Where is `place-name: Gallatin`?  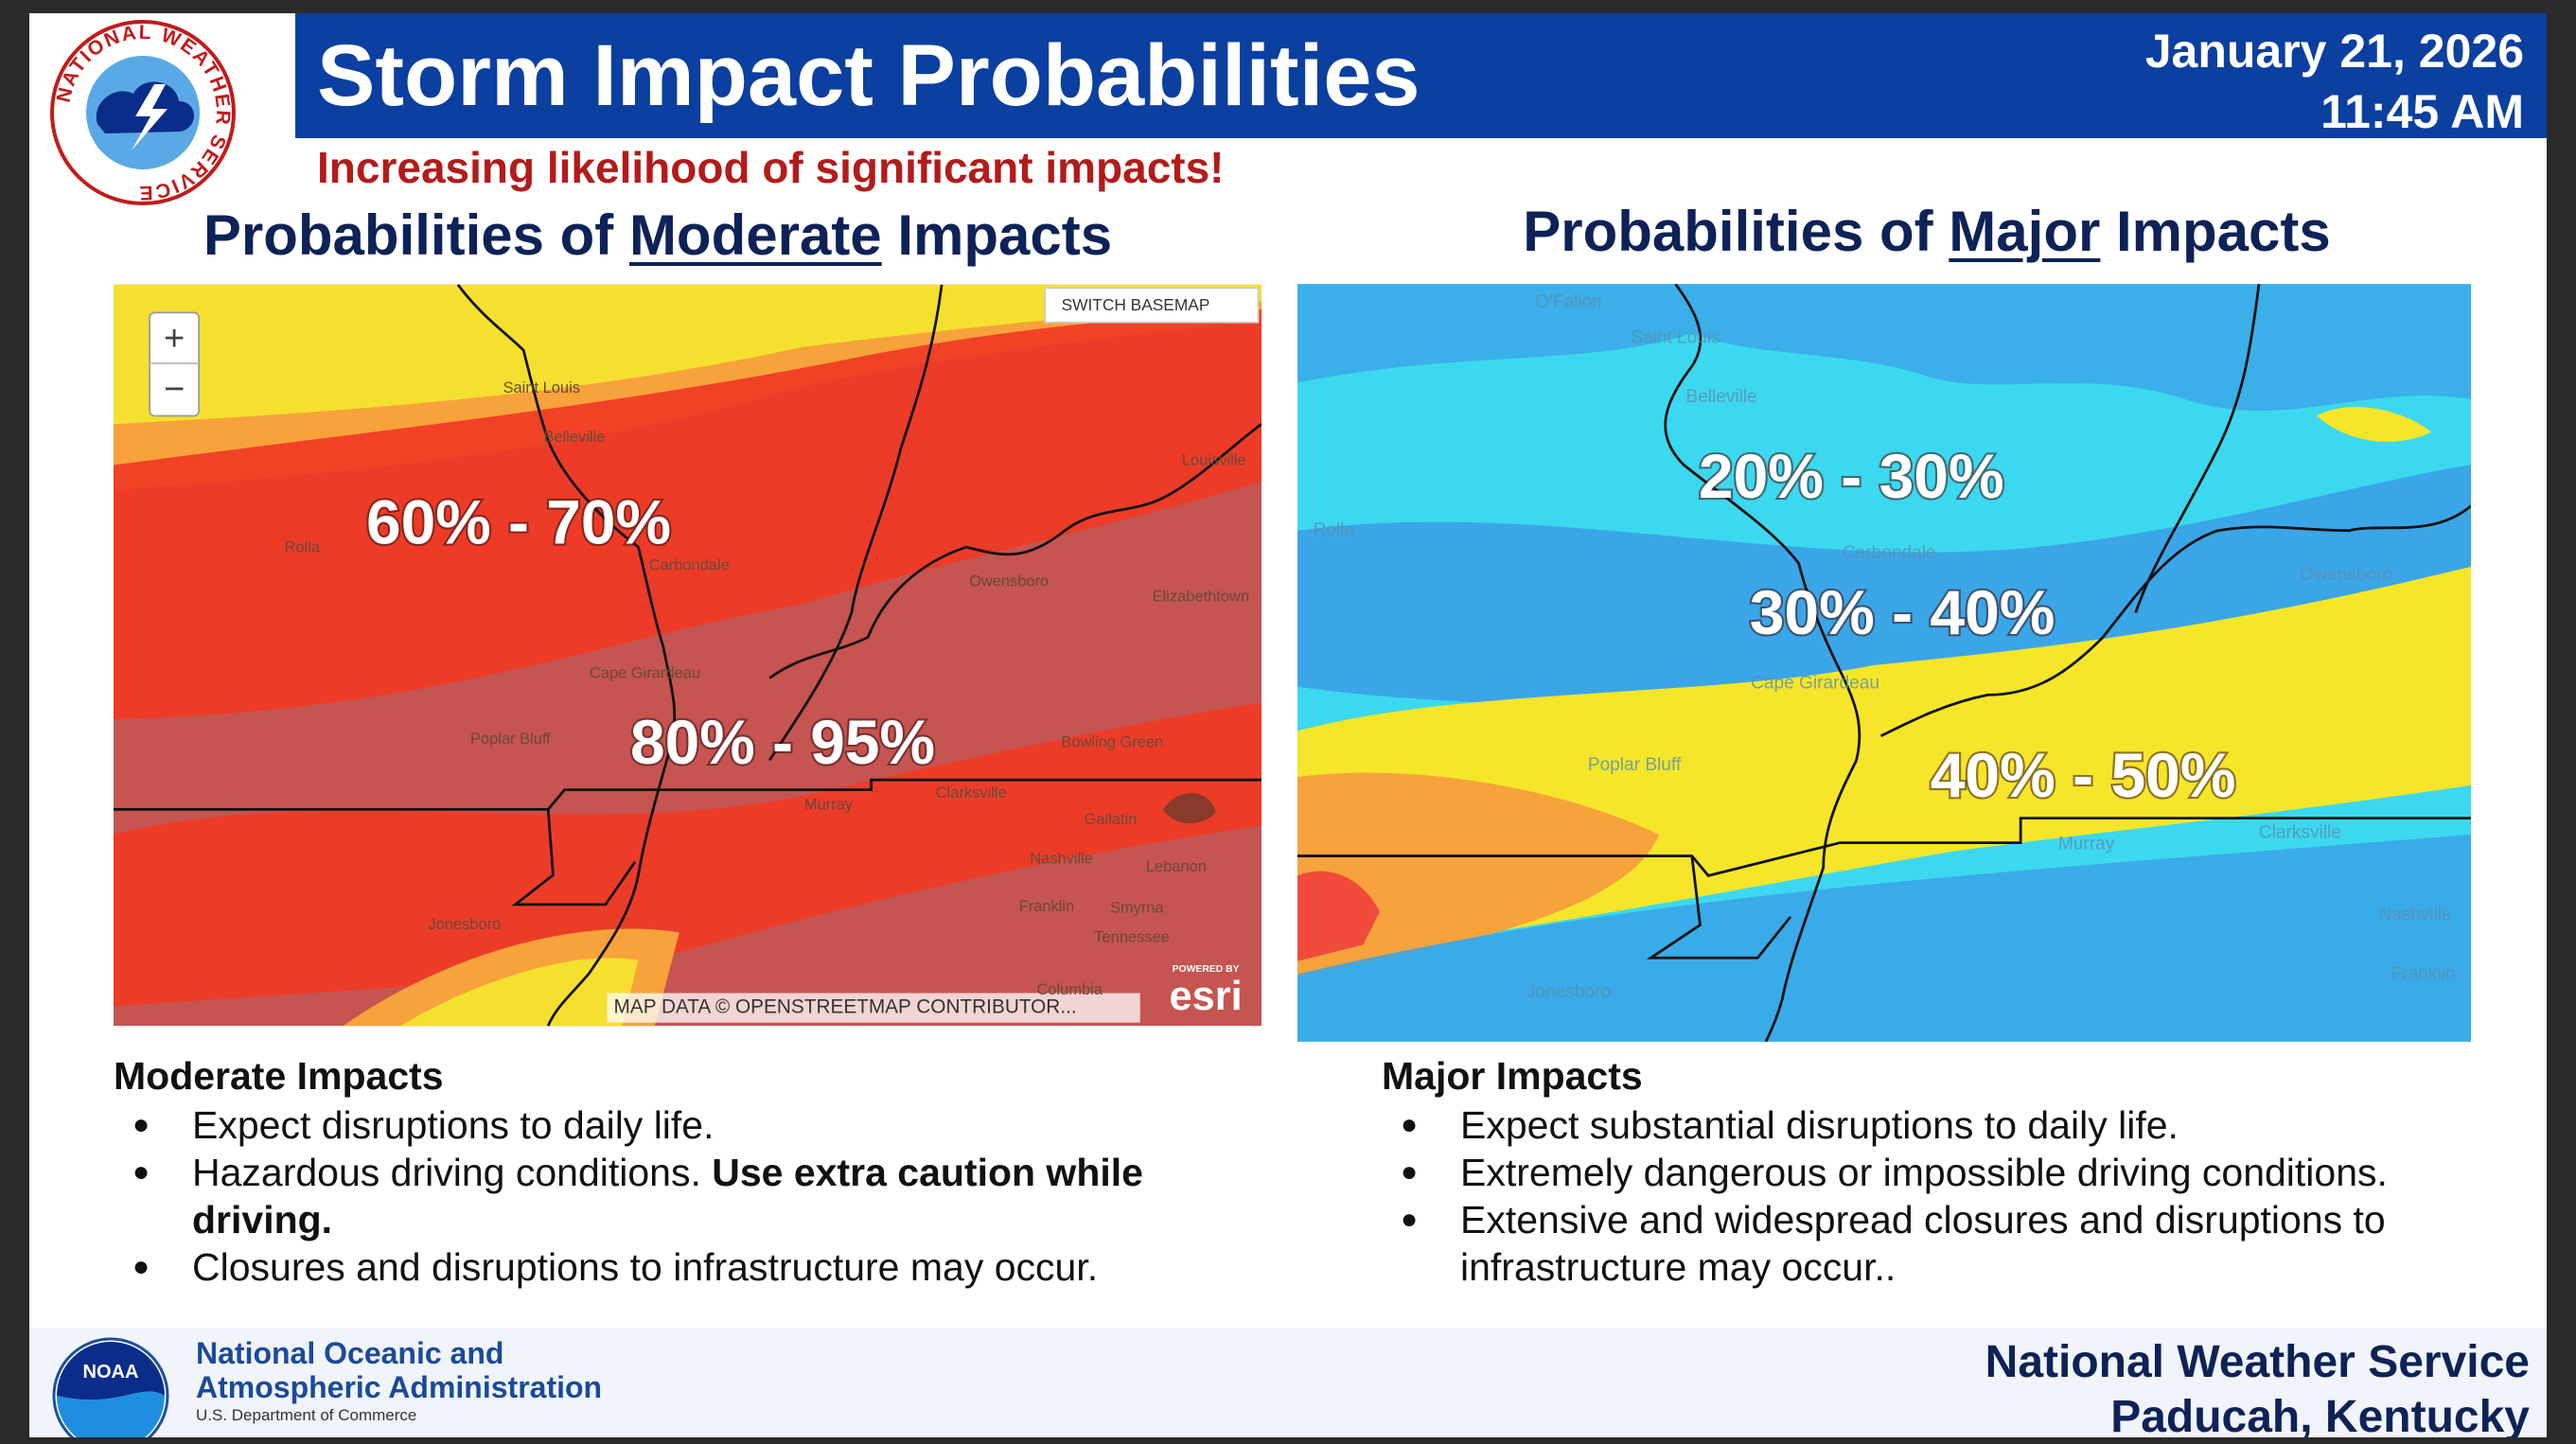 place-name: Gallatin is located at coordinates (1111, 819).